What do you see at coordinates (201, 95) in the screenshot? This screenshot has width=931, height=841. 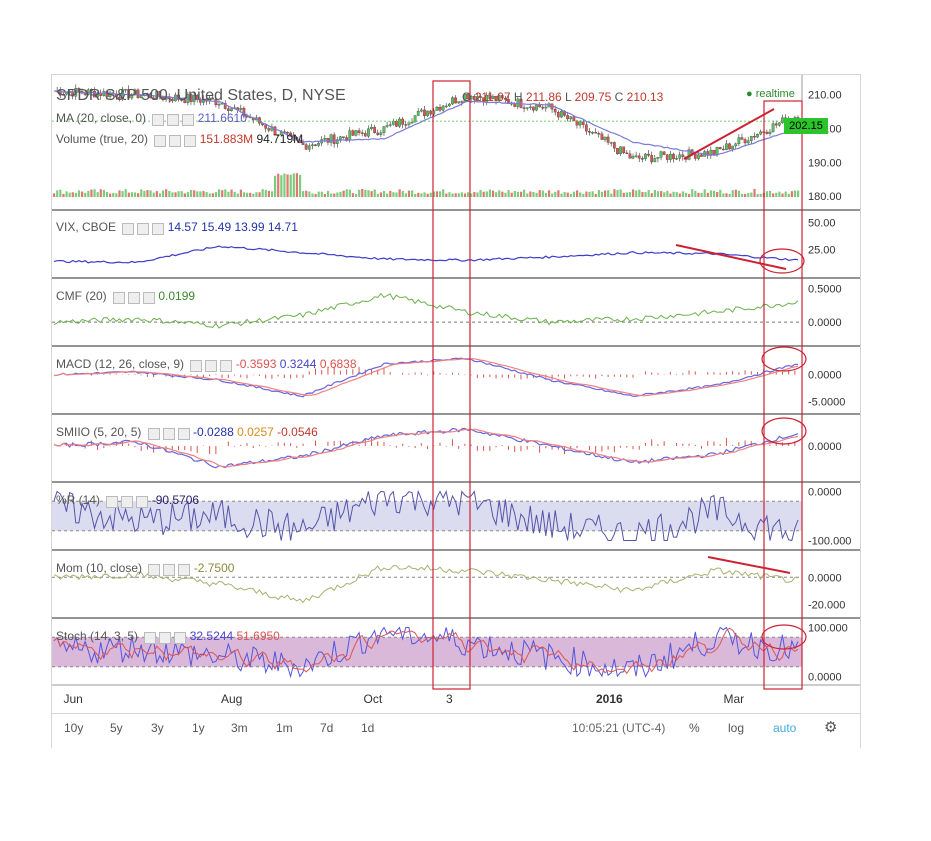 I see `symbol-title: SPDR S&P 500, United States, D, NYSE` at bounding box center [201, 95].